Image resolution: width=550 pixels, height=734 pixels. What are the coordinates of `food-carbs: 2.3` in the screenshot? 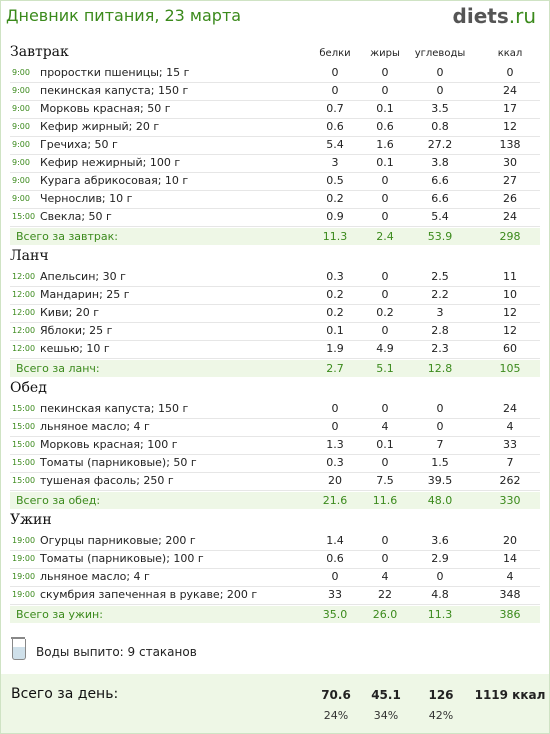 It's located at (440, 348).